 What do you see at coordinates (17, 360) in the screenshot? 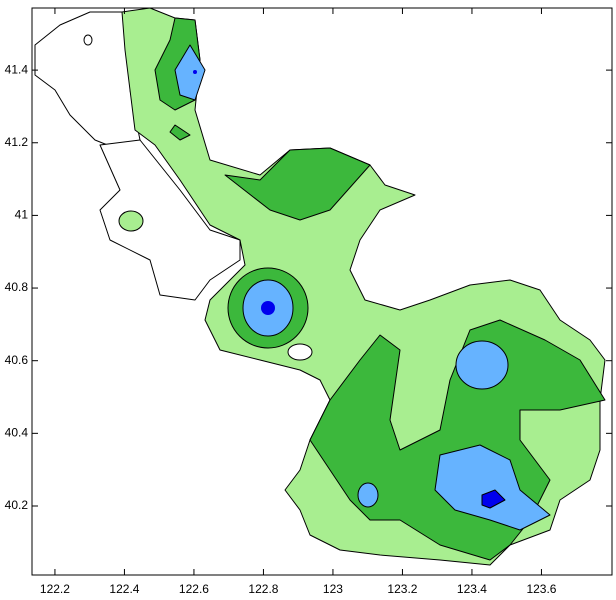
I see `y-tick-label: 40.6` at bounding box center [17, 360].